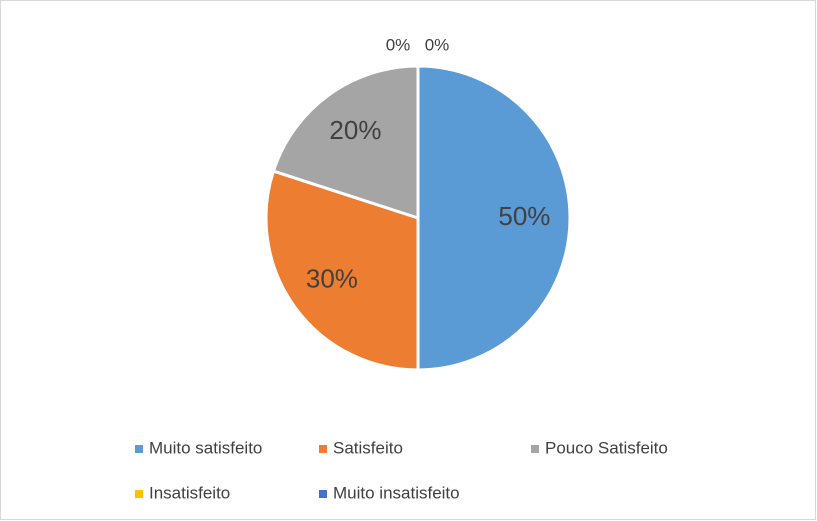 The height and width of the screenshot is (521, 817). Describe the element at coordinates (524, 216) in the screenshot. I see `data-label: 50%` at that location.